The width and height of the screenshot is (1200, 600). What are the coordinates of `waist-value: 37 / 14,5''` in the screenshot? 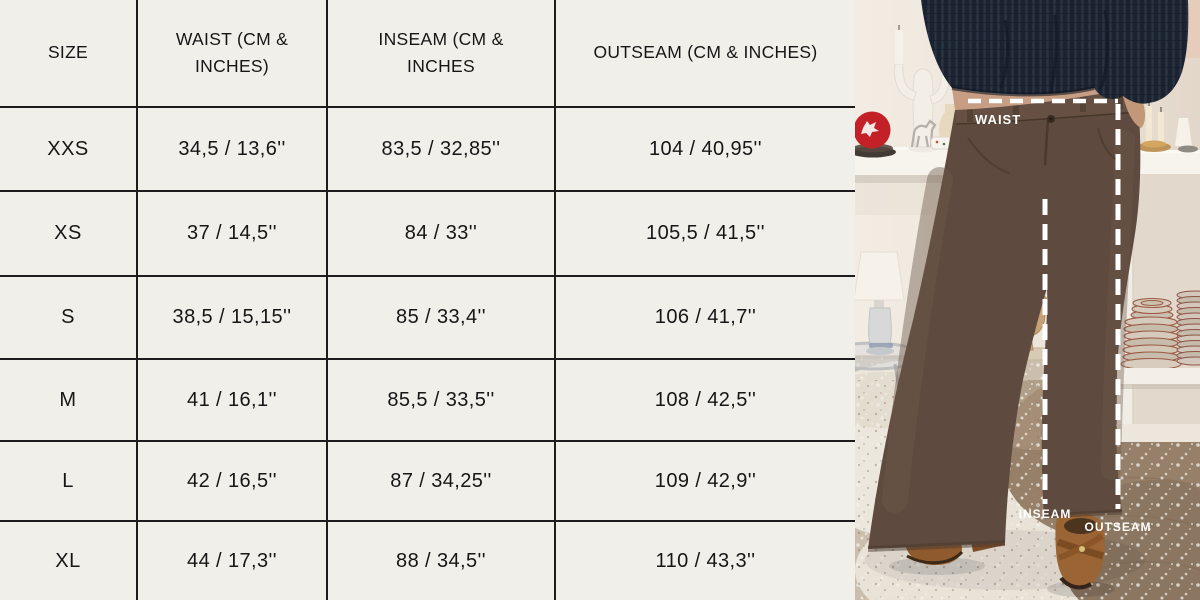 It's located at (233, 234).